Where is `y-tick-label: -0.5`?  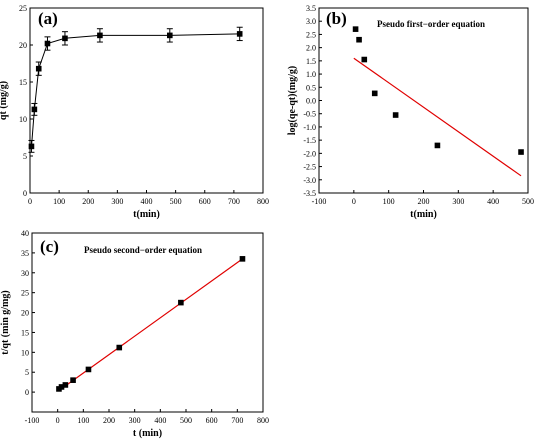 y-tick-label: -0.5 is located at coordinates (309, 114).